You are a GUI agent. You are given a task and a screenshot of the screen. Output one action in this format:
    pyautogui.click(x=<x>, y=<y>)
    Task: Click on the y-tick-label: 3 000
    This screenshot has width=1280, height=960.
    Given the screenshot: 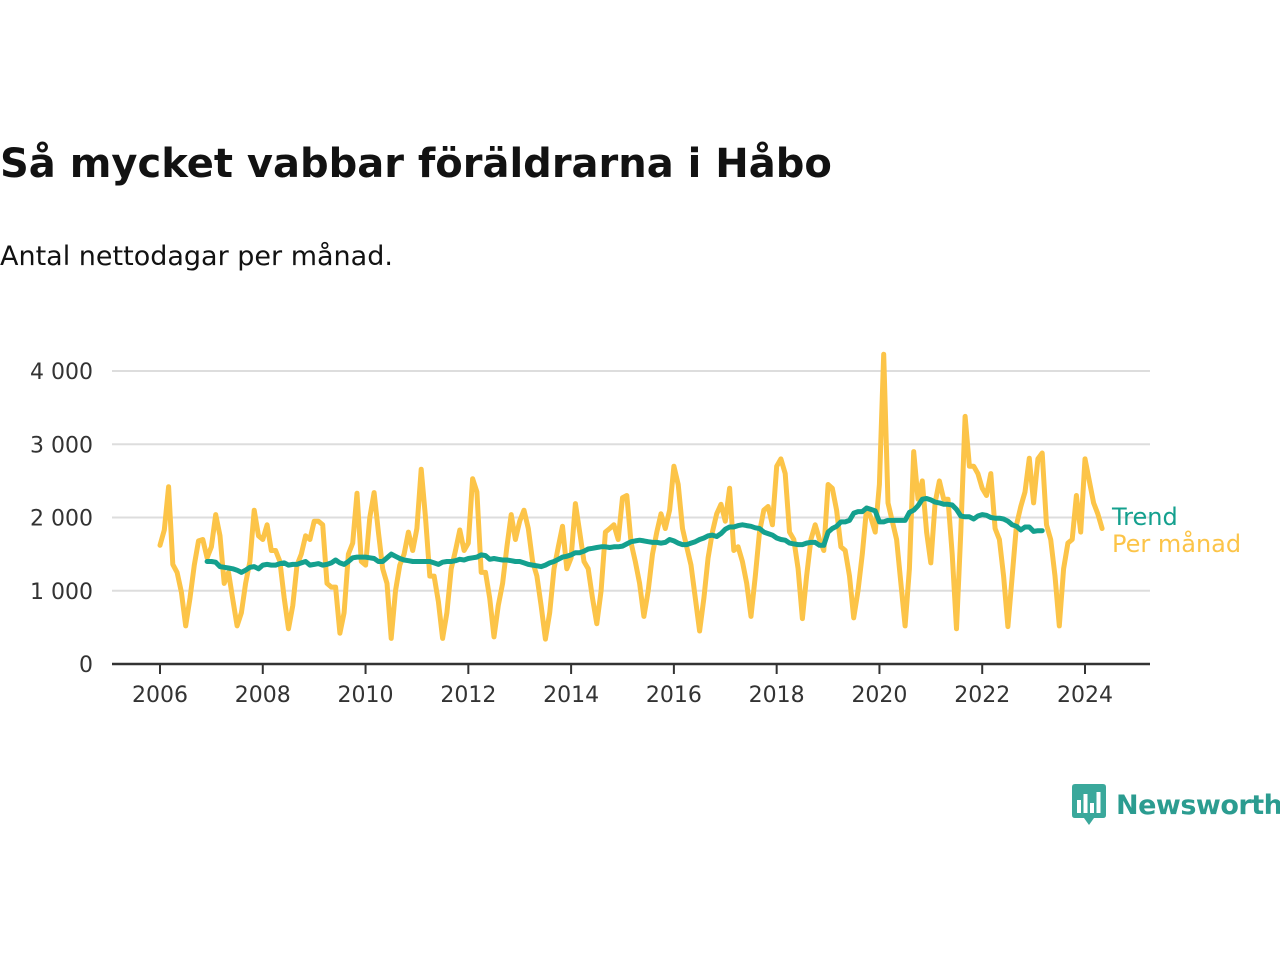 What is the action you would take?
    pyautogui.click(x=61, y=445)
    